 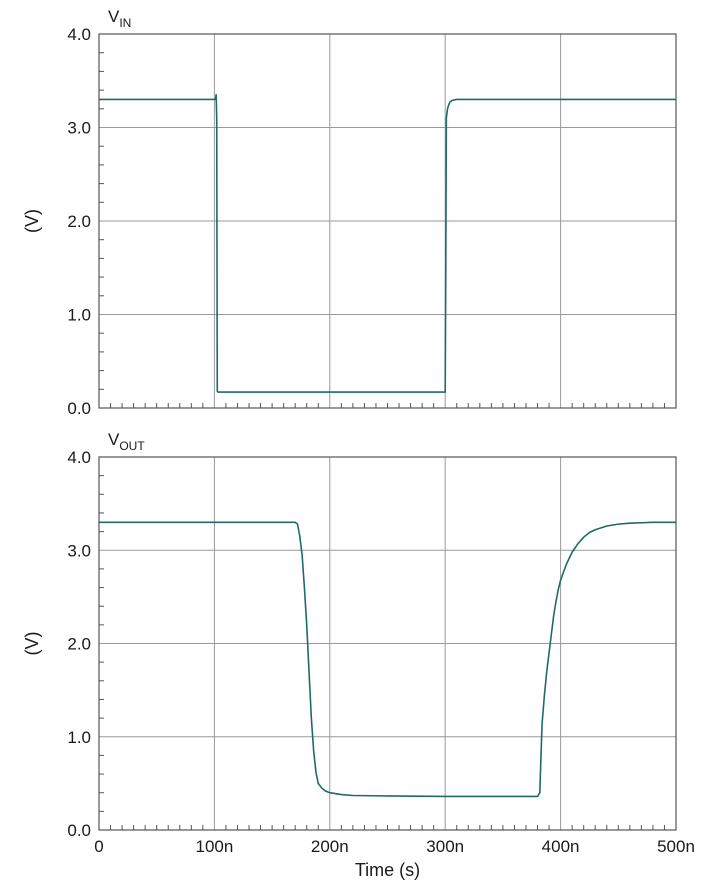 I want to click on x-axis-label: Time (s), so click(x=387, y=870).